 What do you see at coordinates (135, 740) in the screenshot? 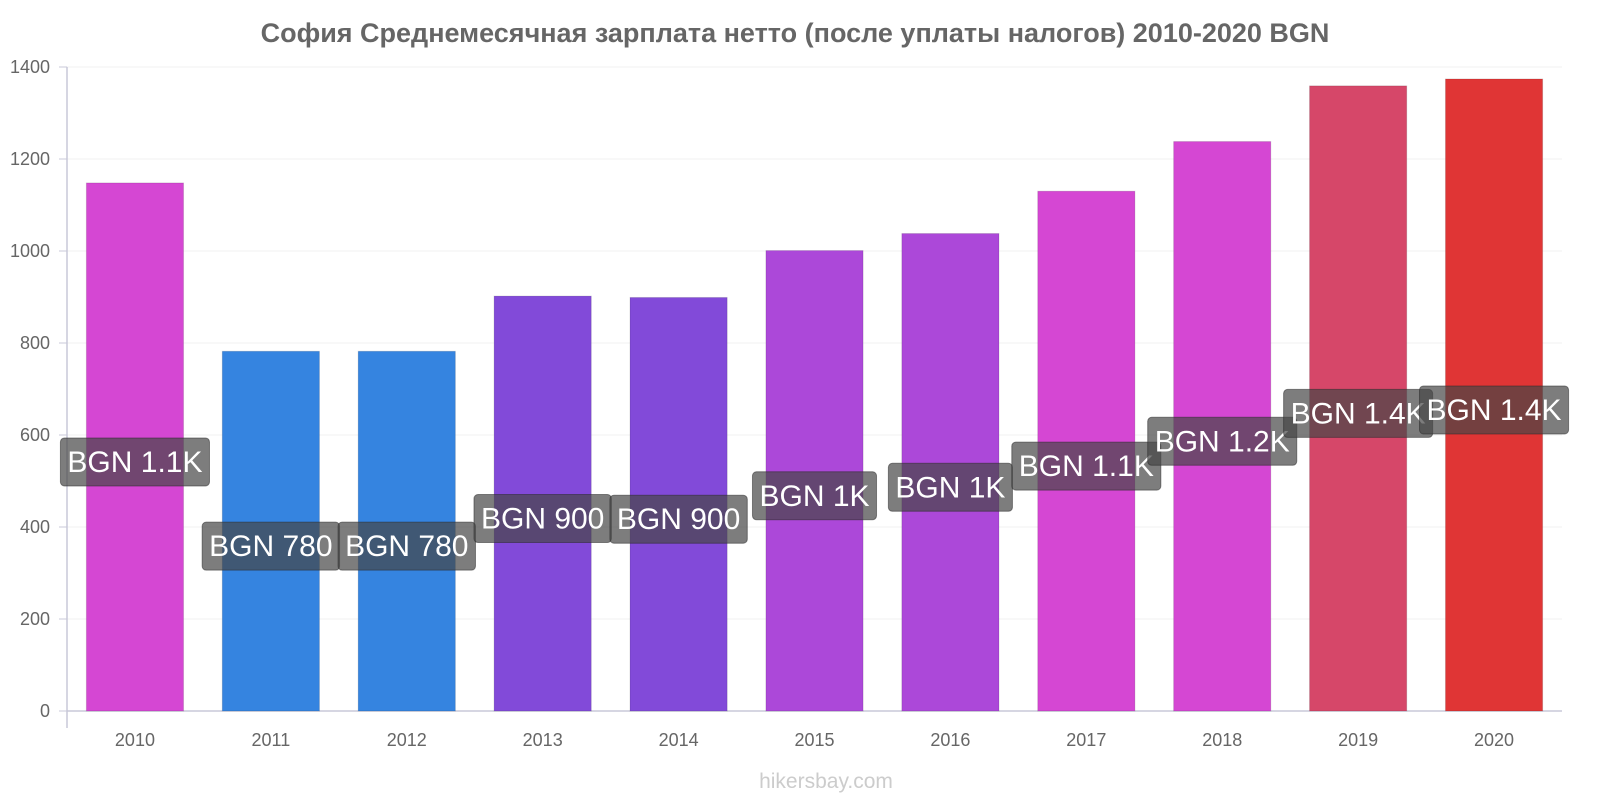
I see `x-tick-label: 2010` at bounding box center [135, 740].